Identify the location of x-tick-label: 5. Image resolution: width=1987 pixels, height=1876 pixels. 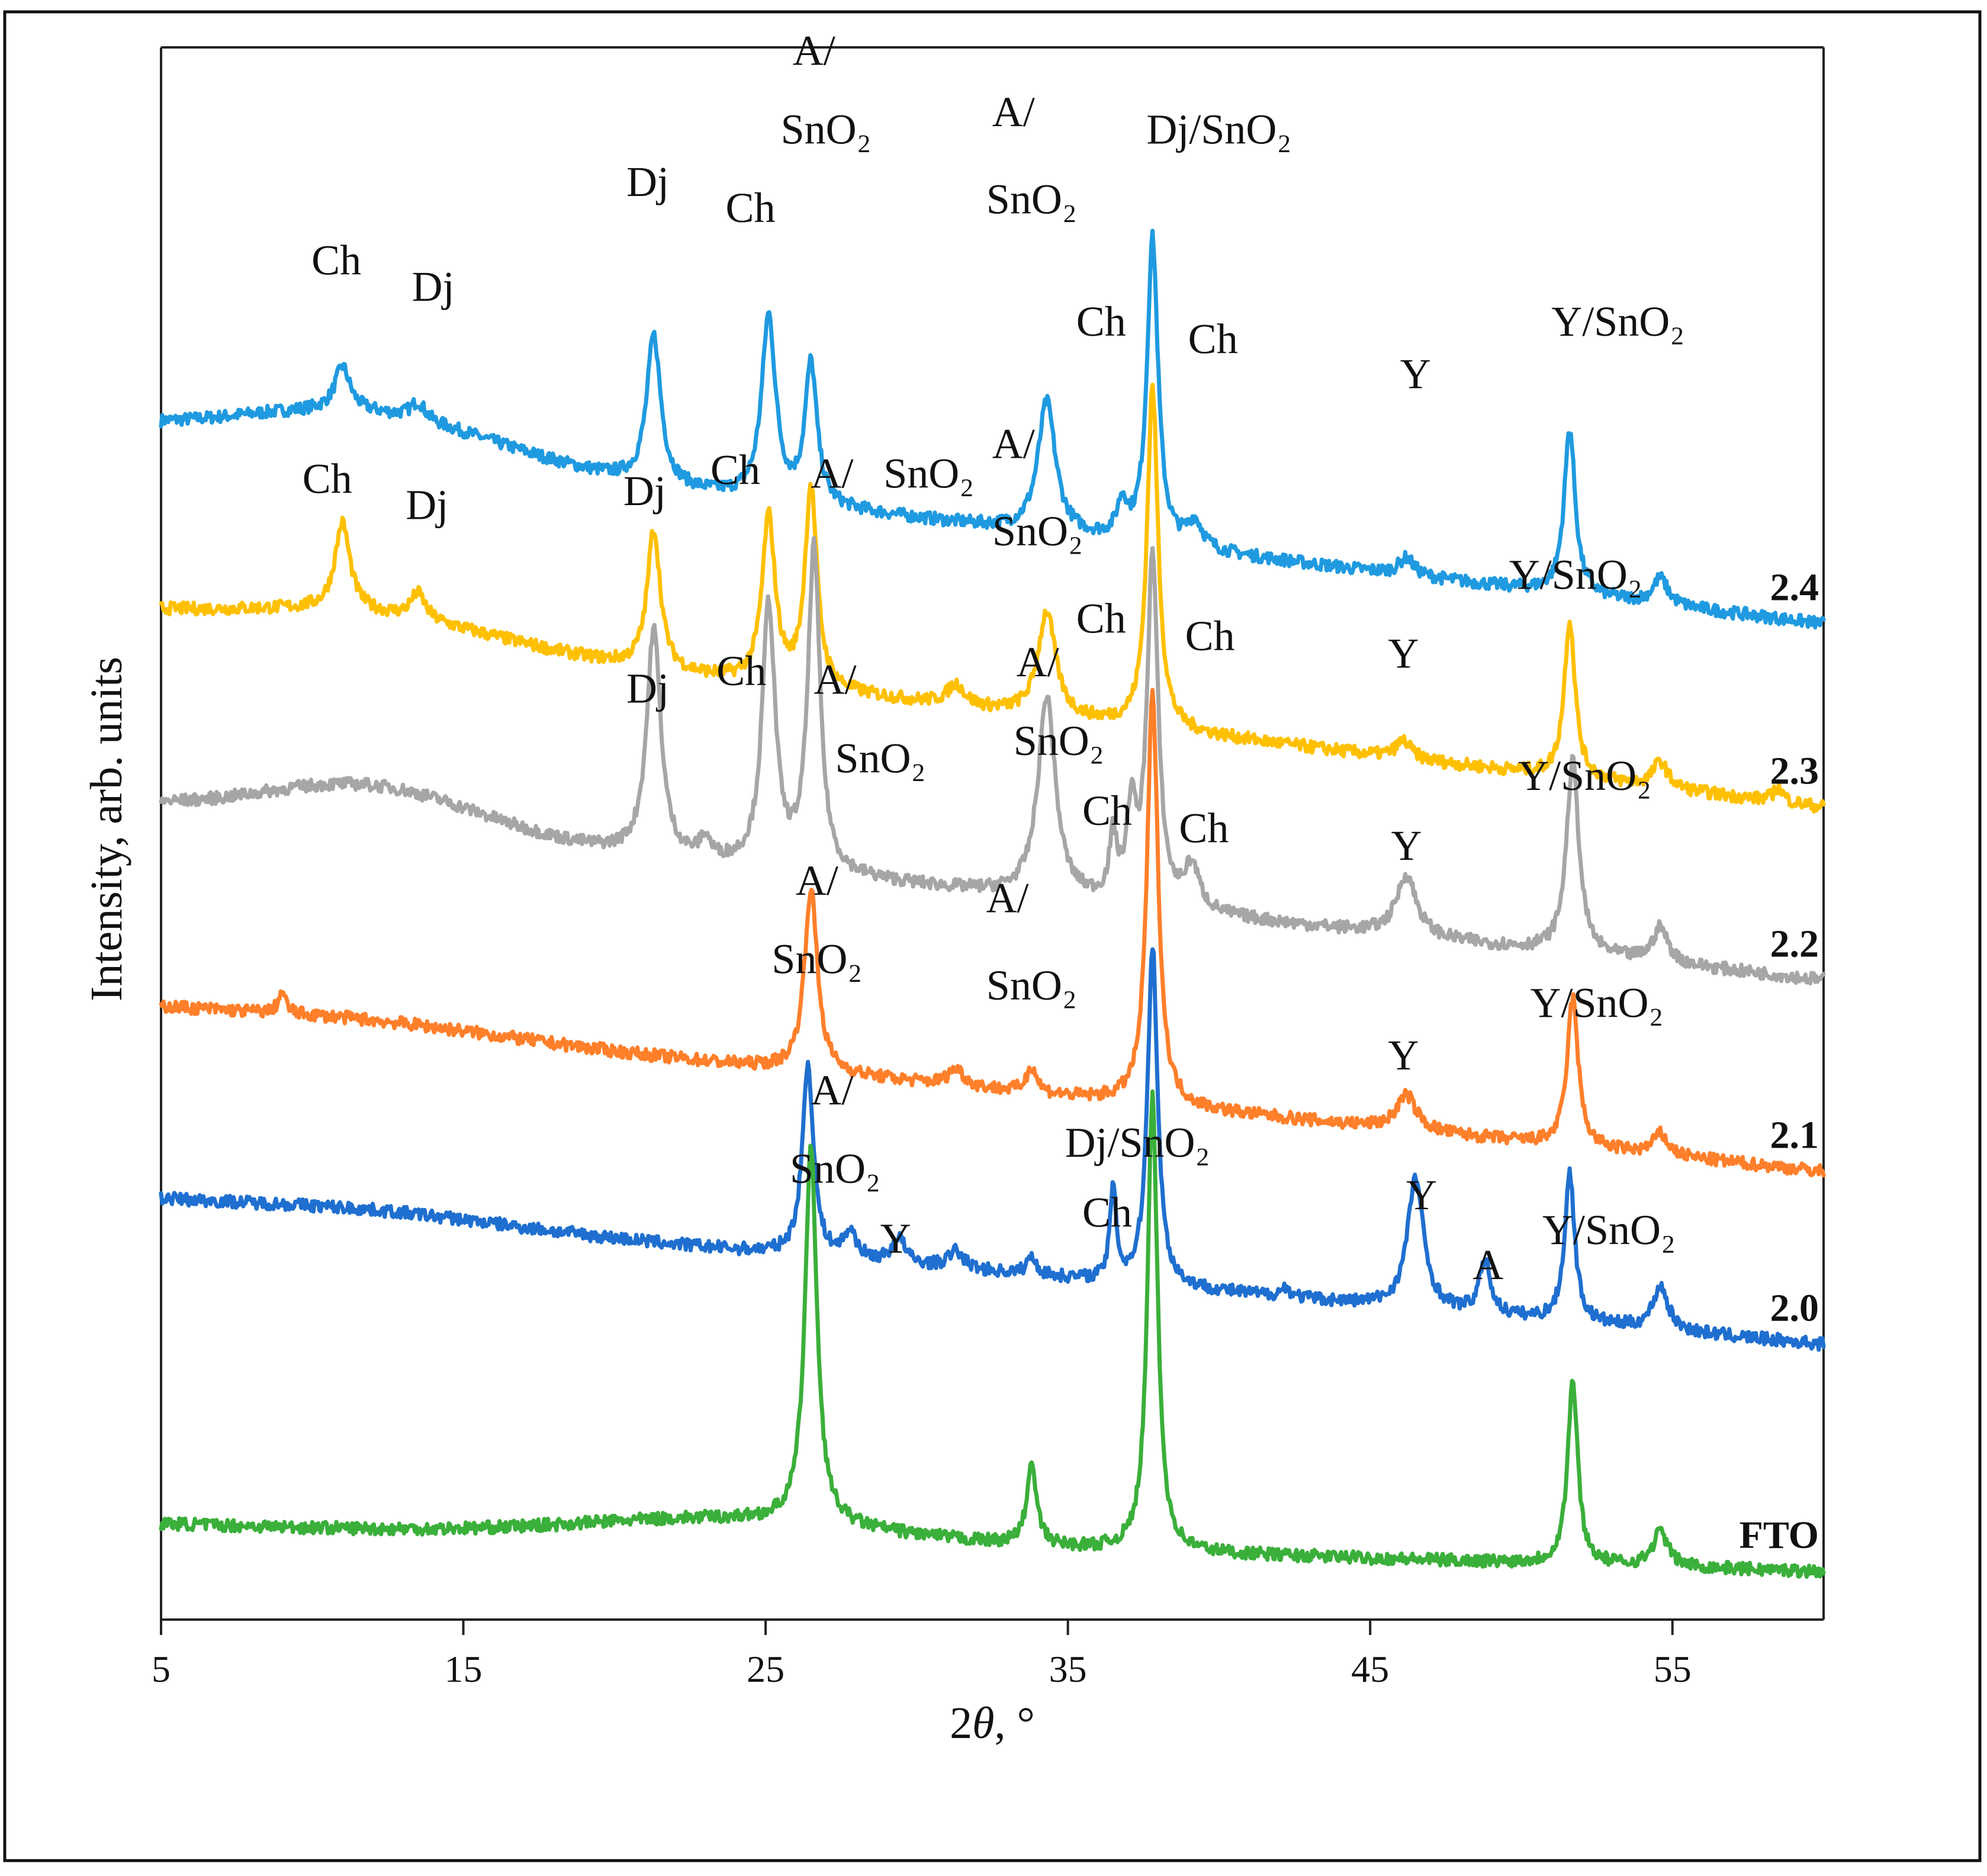
(161, 1669).